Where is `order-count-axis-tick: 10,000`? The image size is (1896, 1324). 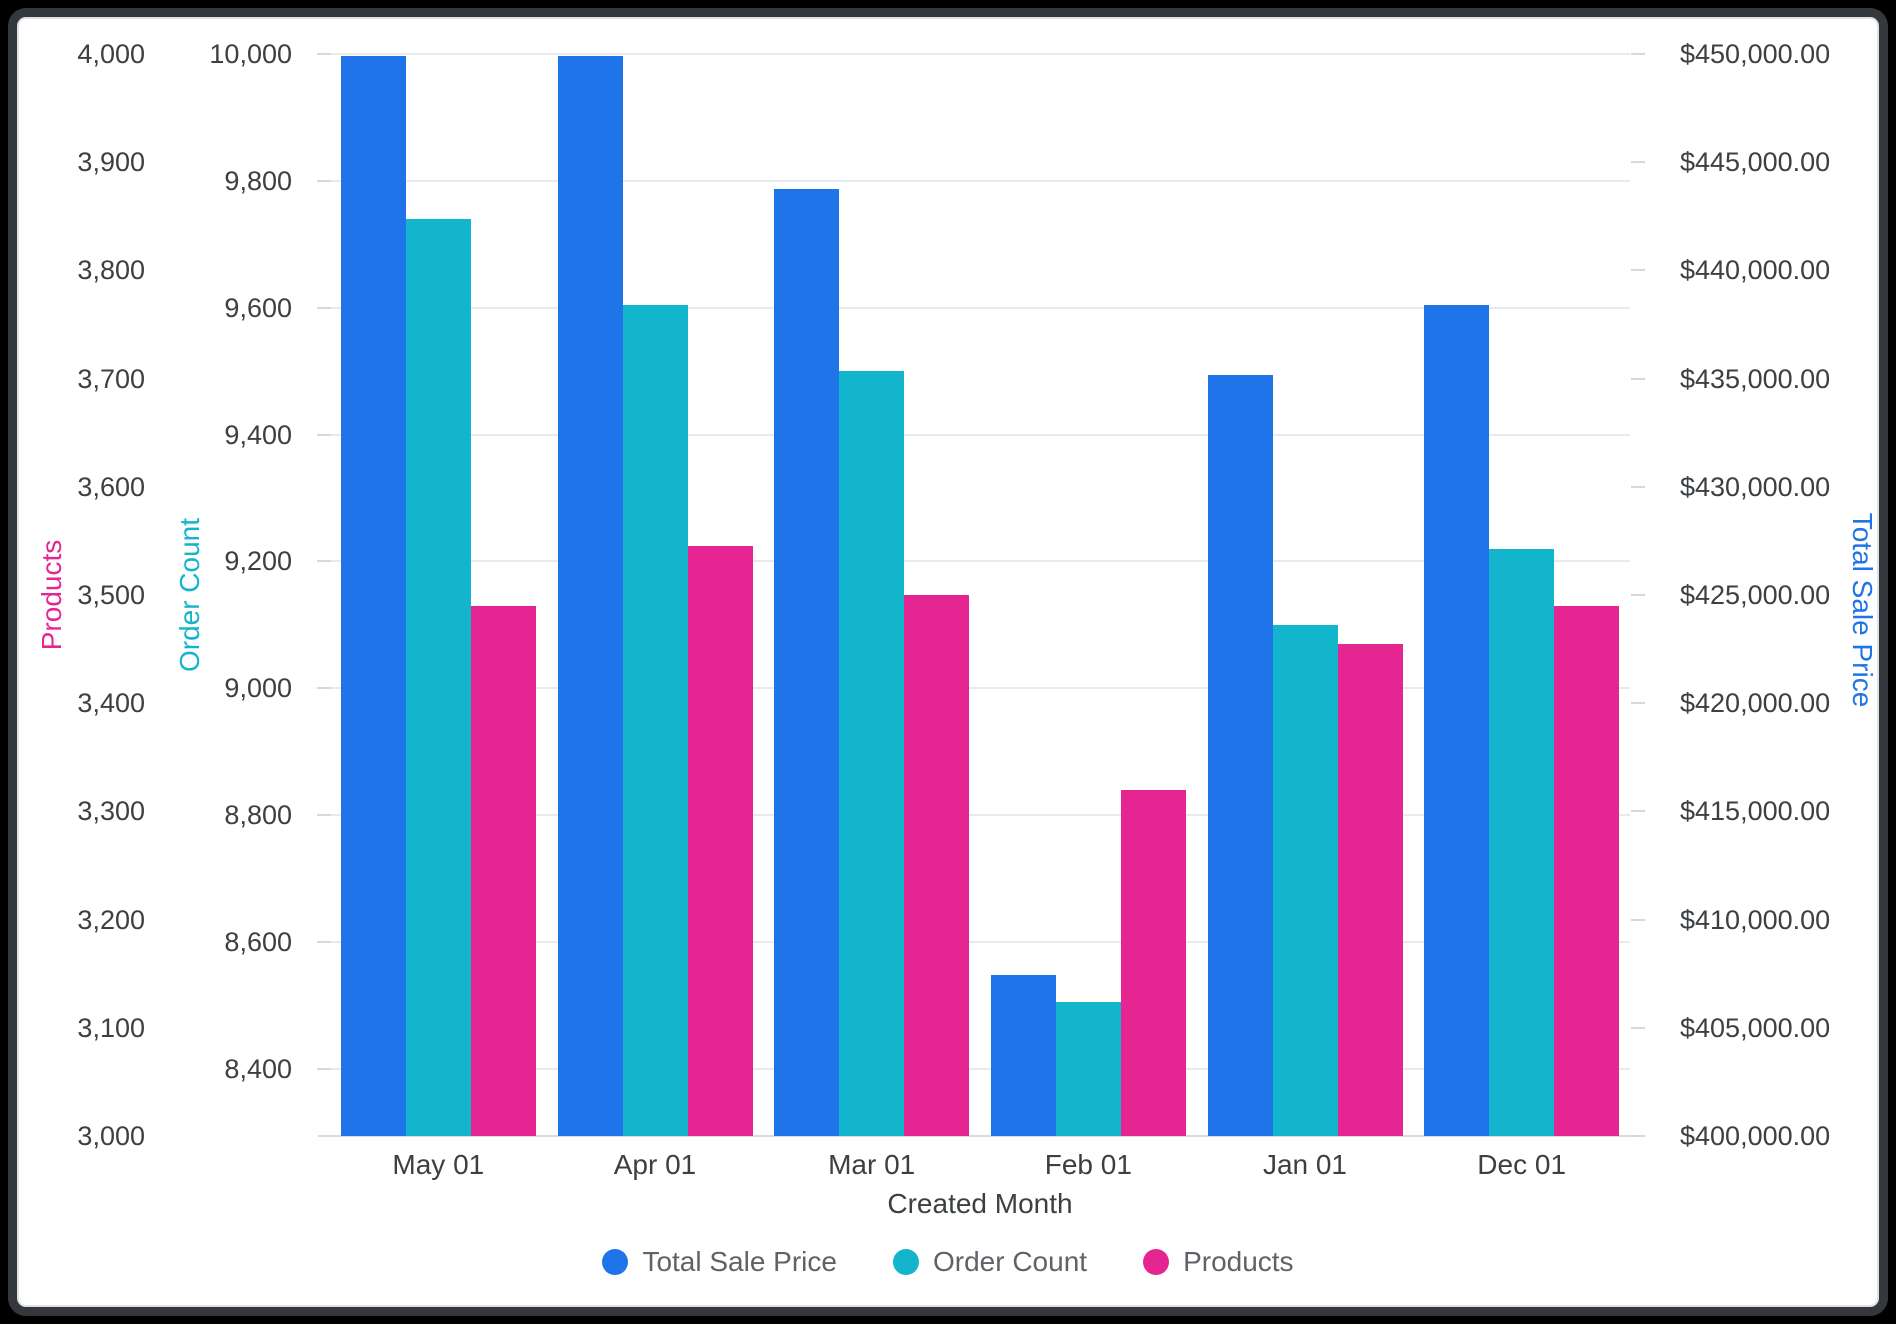
order-count-axis-tick: 10,000 is located at coordinates (250, 54).